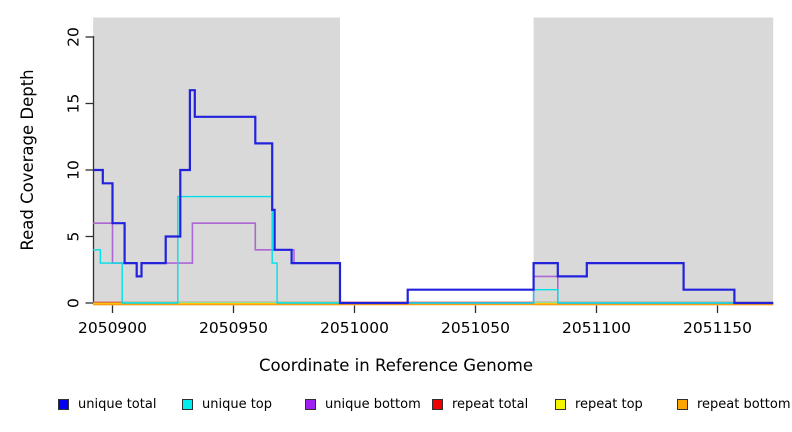 This screenshot has height=432, width=792. What do you see at coordinates (354, 328) in the screenshot?
I see `x-tick-label: 2051000` at bounding box center [354, 328].